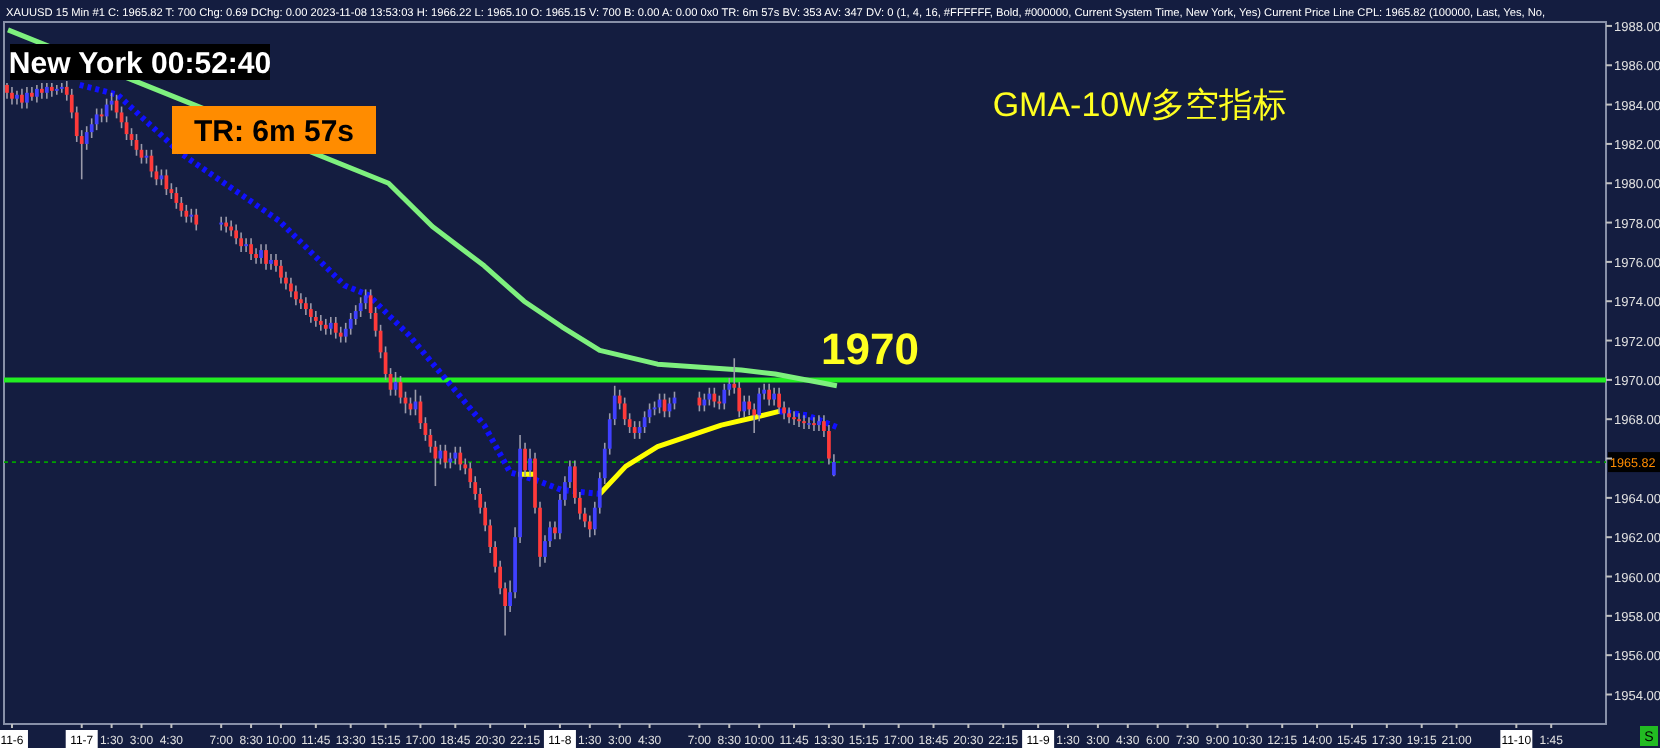 This screenshot has width=1660, height=748. I want to click on text: GMA-10W多空指标, so click(1140, 105).